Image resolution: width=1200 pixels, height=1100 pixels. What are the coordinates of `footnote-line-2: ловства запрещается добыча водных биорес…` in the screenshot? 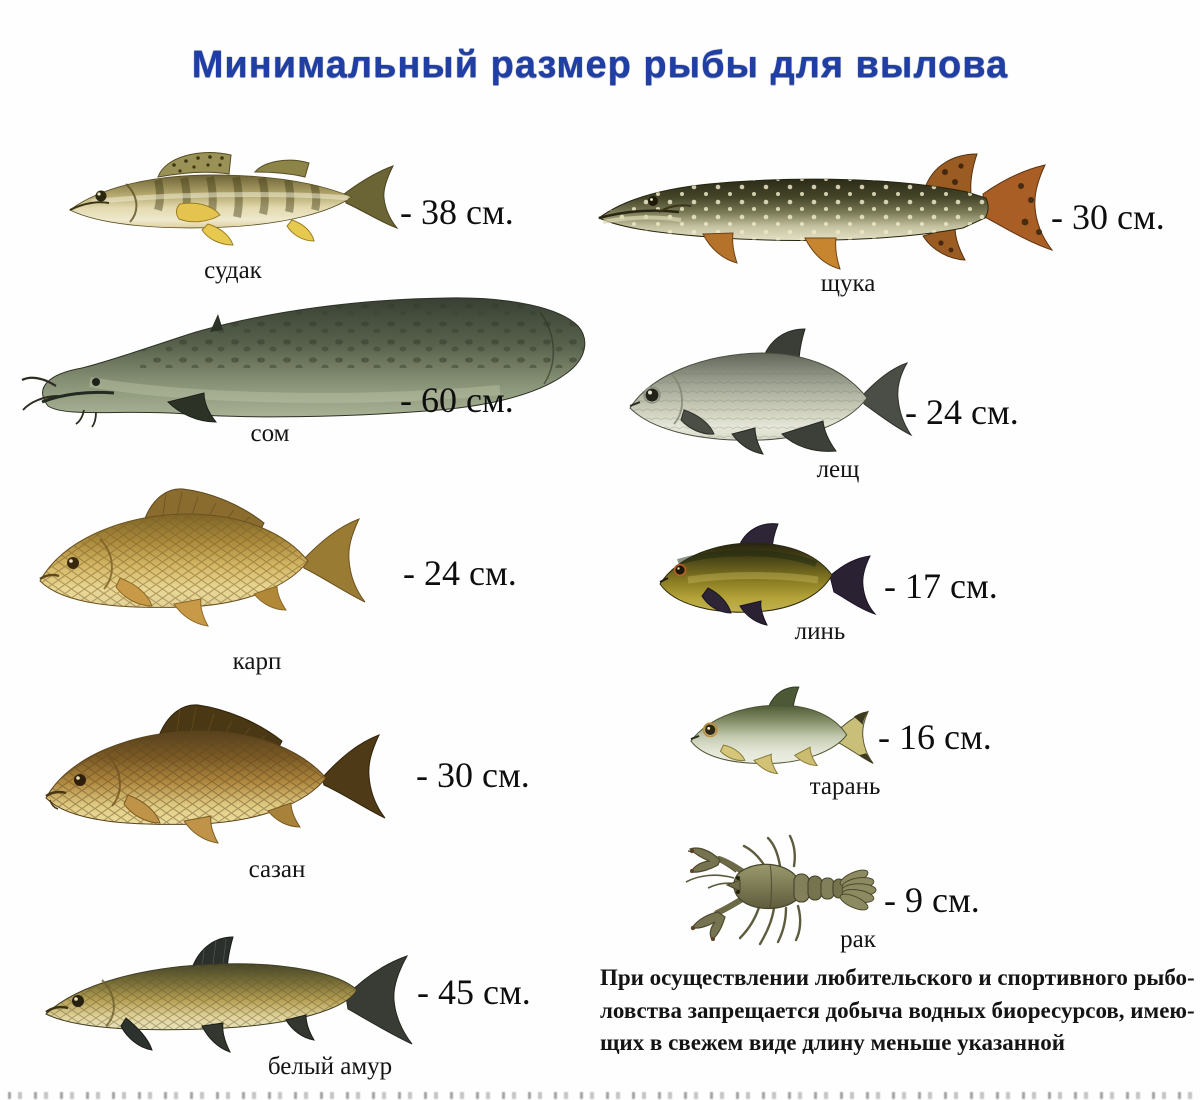 It's located at (897, 1010).